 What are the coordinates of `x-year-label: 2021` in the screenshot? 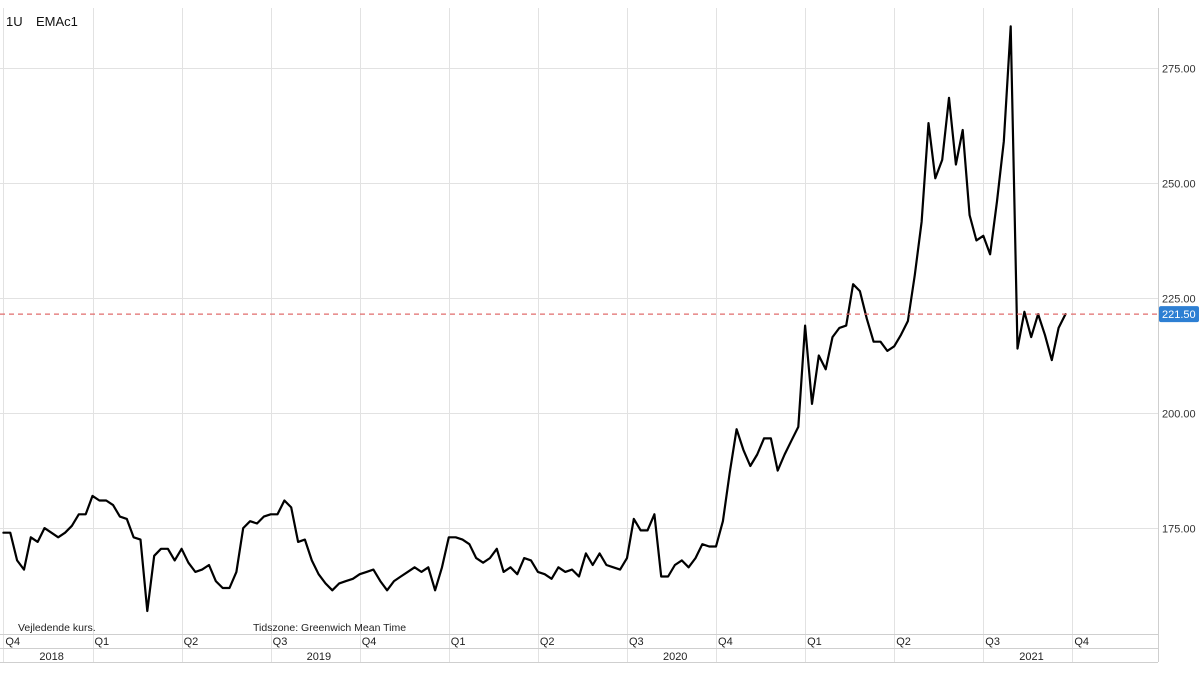 It's located at (1031, 657).